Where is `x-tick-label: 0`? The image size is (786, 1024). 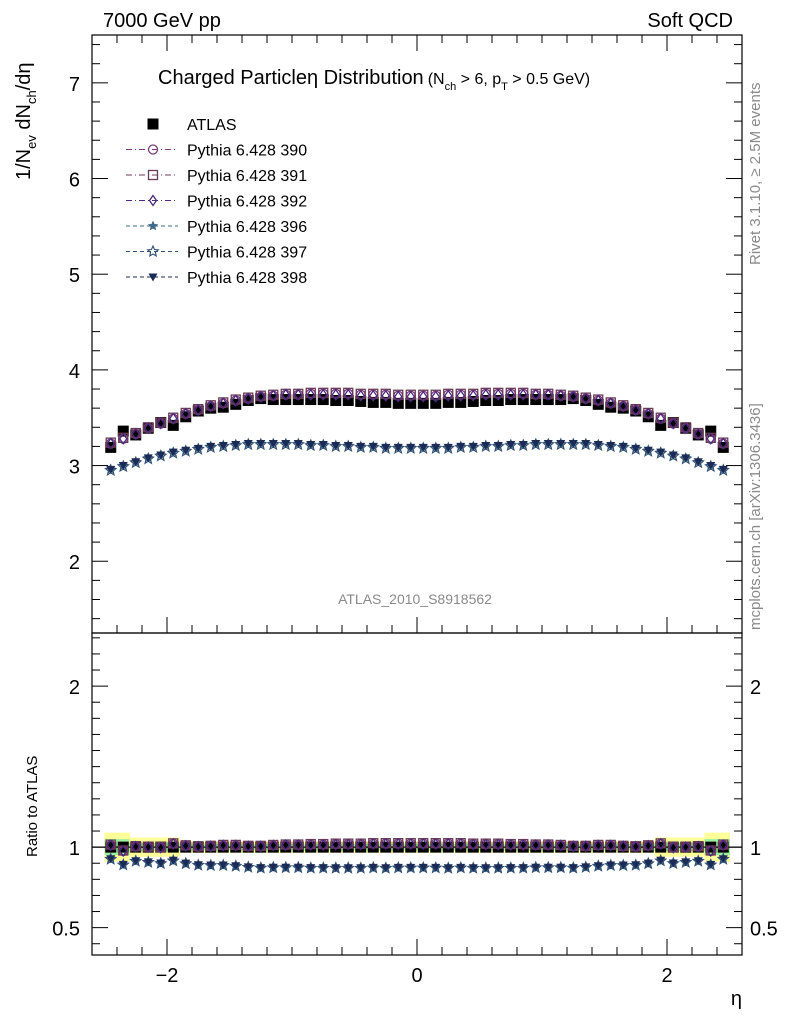
x-tick-label: 0 is located at coordinates (416, 976).